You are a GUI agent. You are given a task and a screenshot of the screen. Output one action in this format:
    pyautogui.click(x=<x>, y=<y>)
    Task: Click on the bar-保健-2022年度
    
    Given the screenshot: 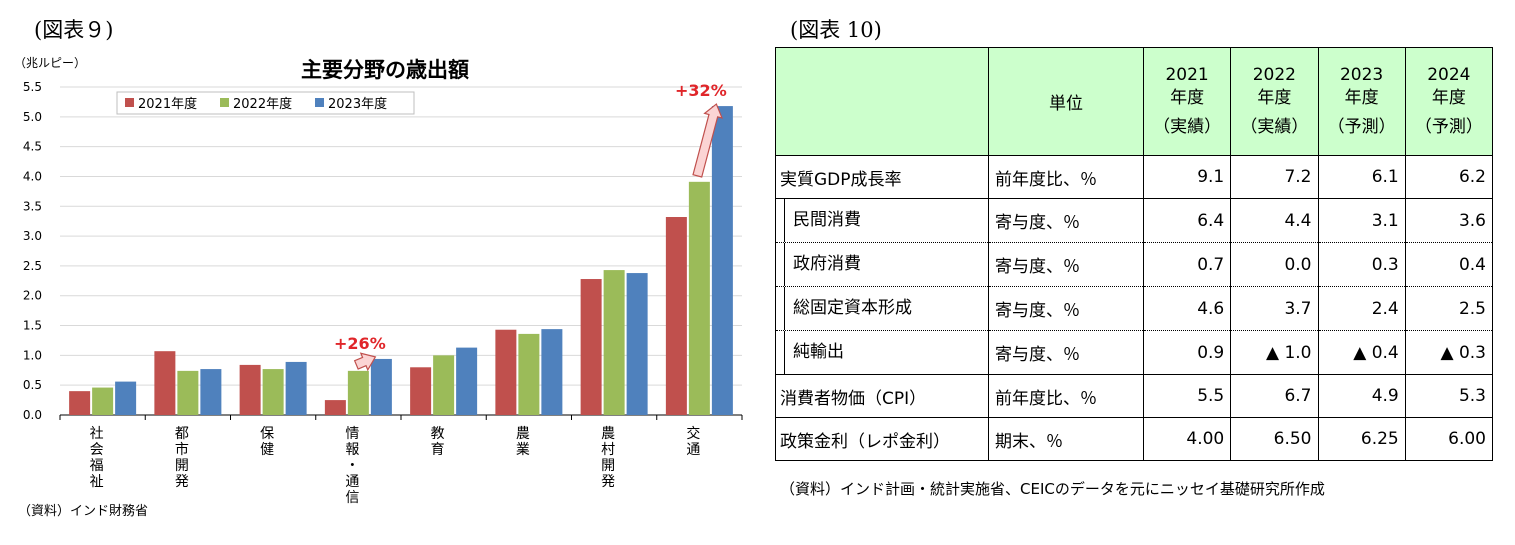 What is the action you would take?
    pyautogui.click(x=273, y=392)
    